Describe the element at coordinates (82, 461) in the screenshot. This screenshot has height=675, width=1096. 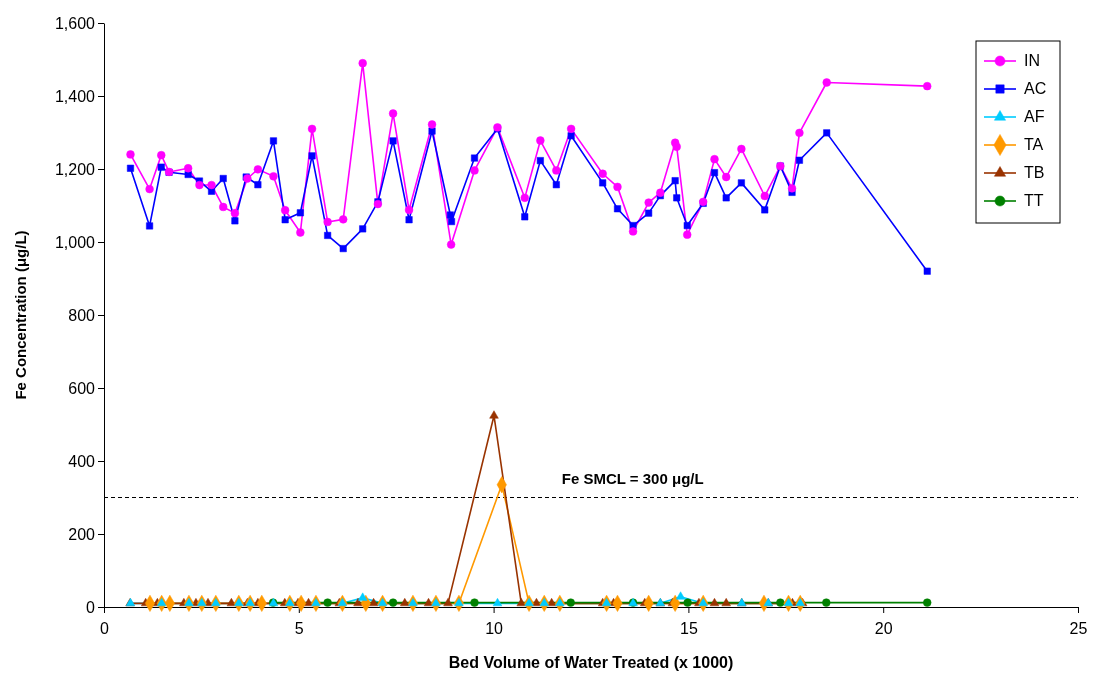
I see `y-tick-label: 400` at that location.